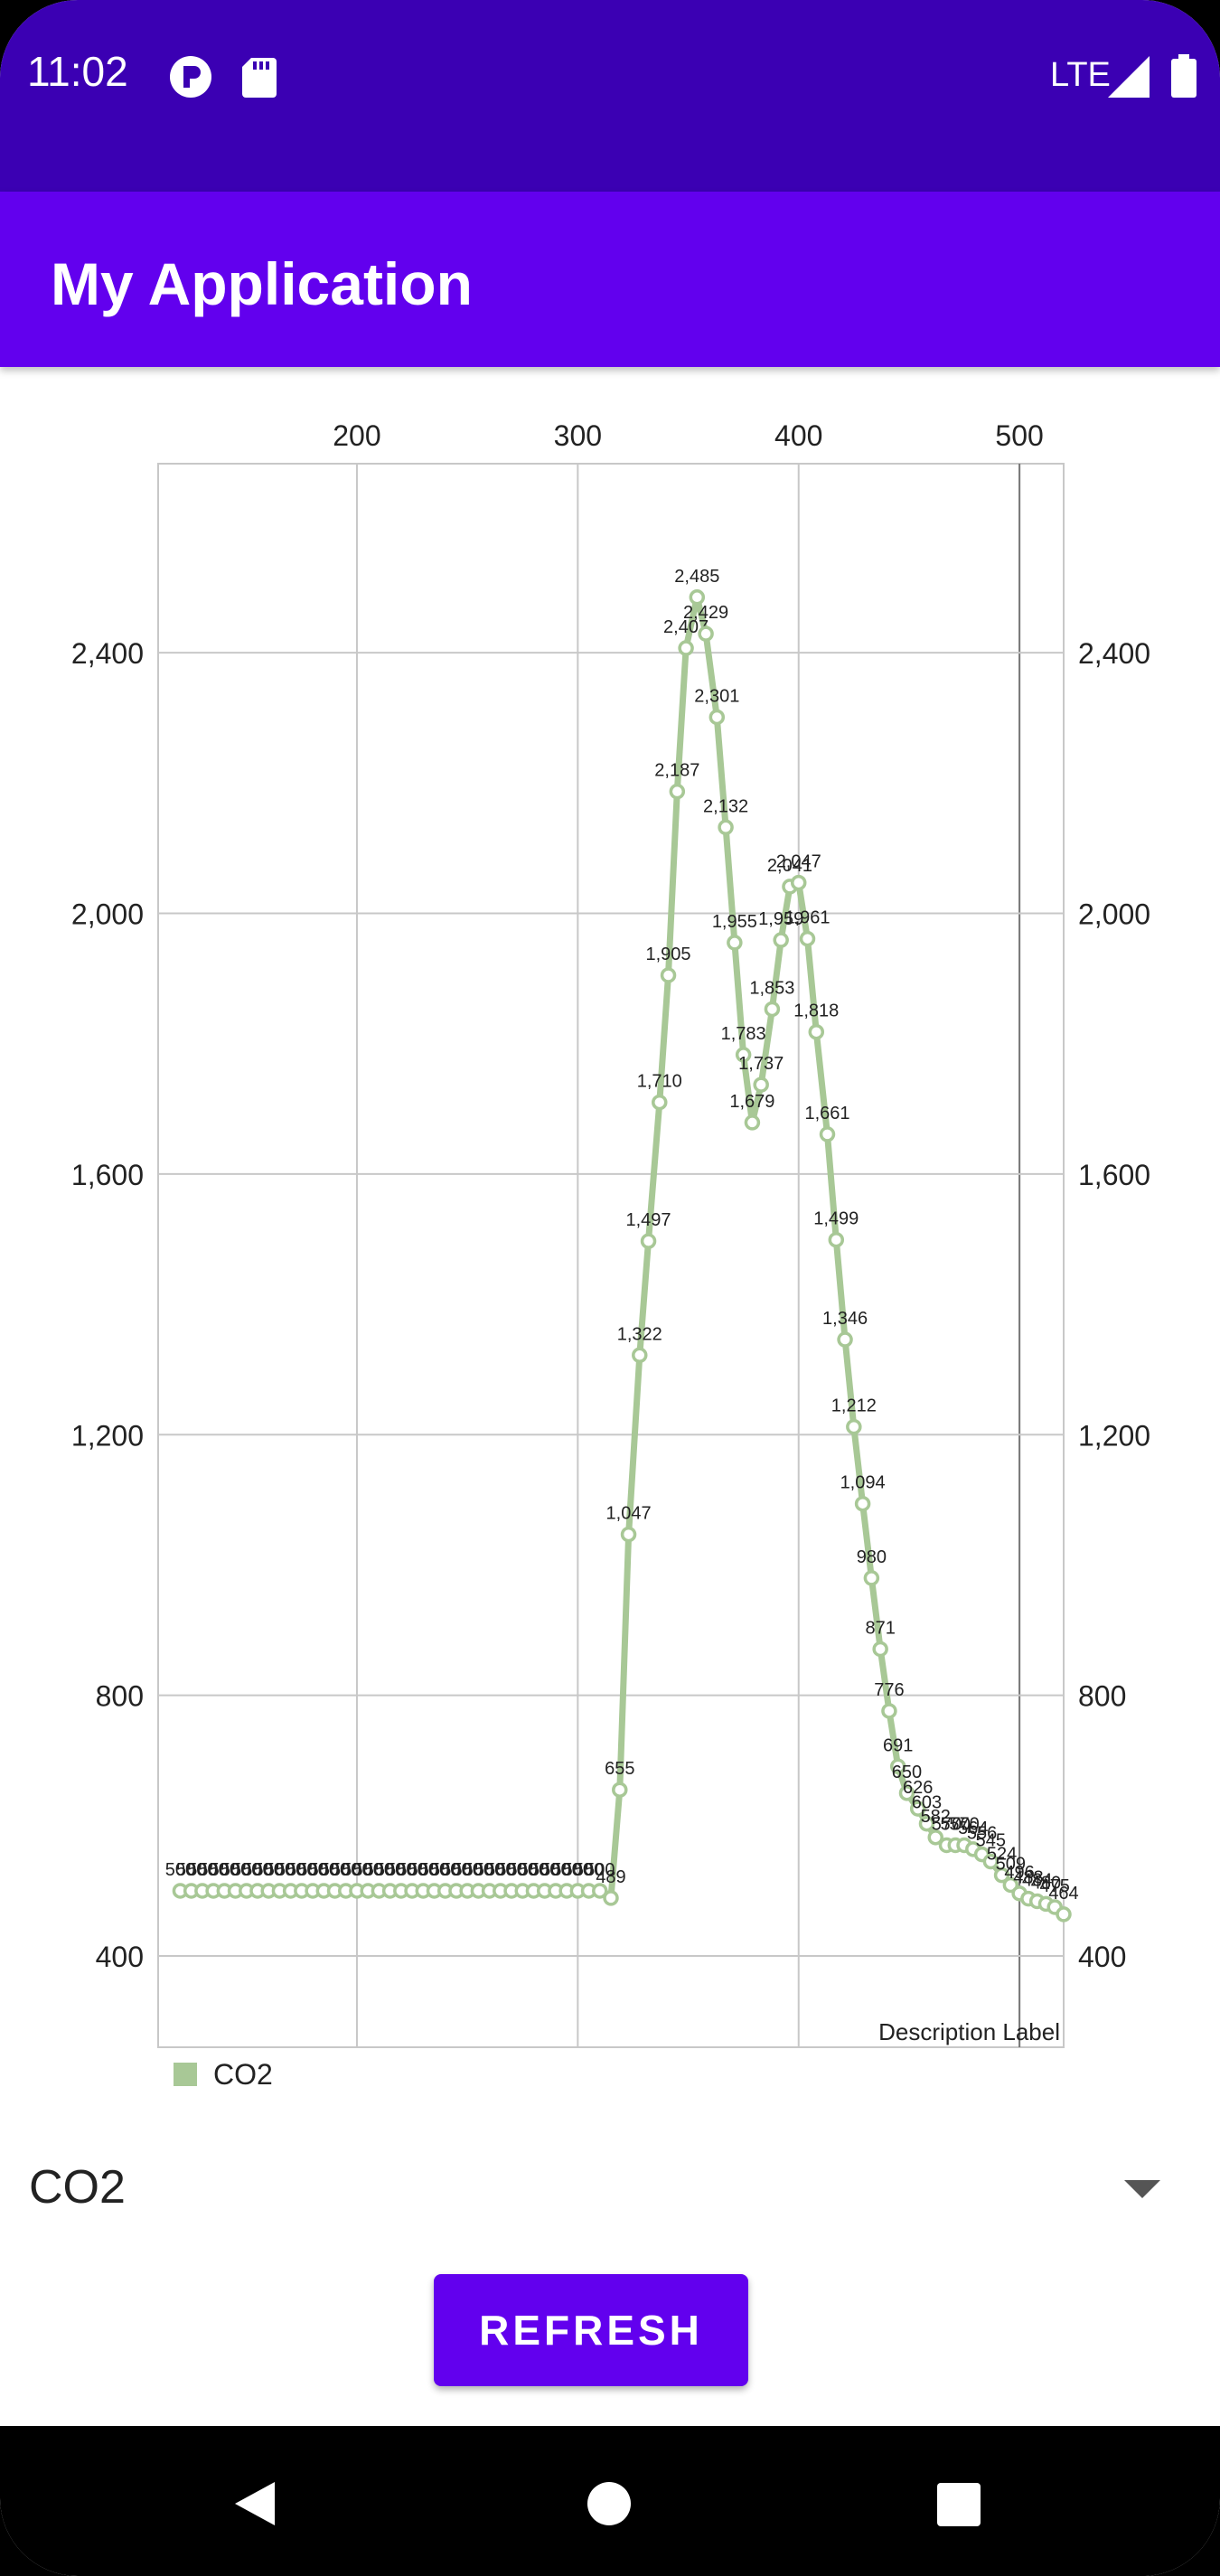 This screenshot has width=1220, height=2576. I want to click on data-label: 1,661, so click(826, 1113).